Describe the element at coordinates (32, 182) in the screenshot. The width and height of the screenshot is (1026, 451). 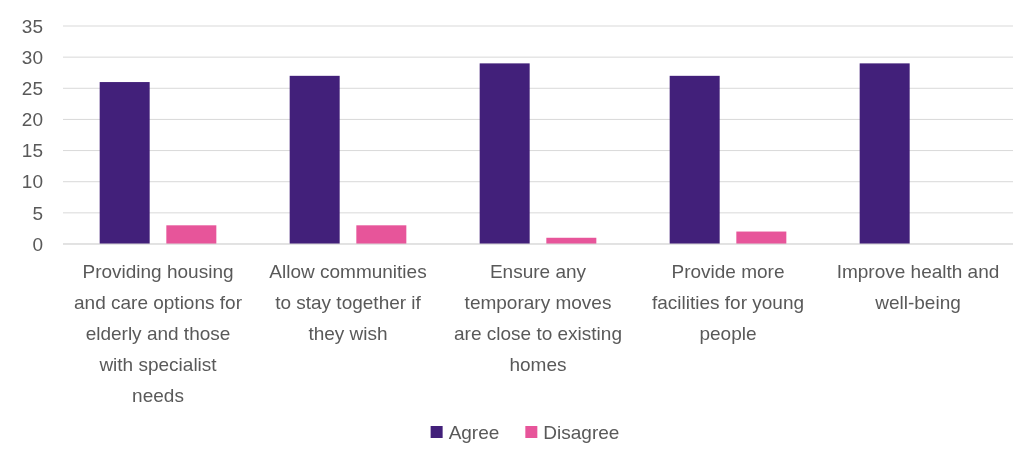
I see `y-tick-label: 10` at that location.